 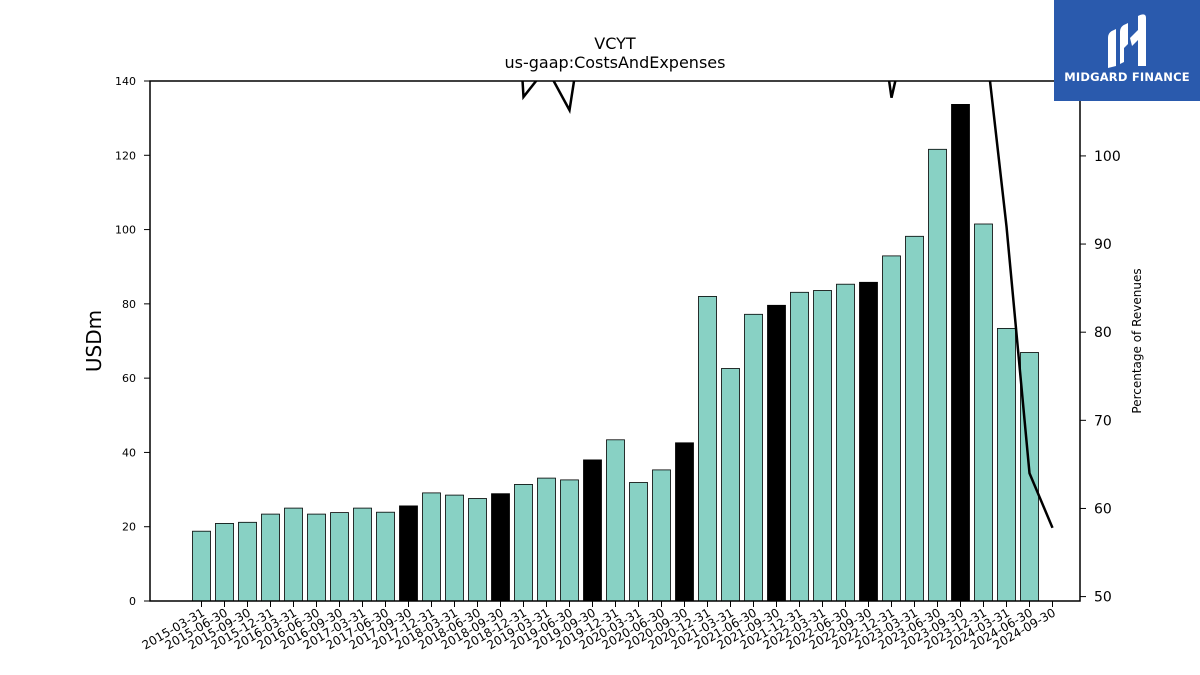 What do you see at coordinates (129, 378) in the screenshot?
I see `y-tick-label: 60` at bounding box center [129, 378].